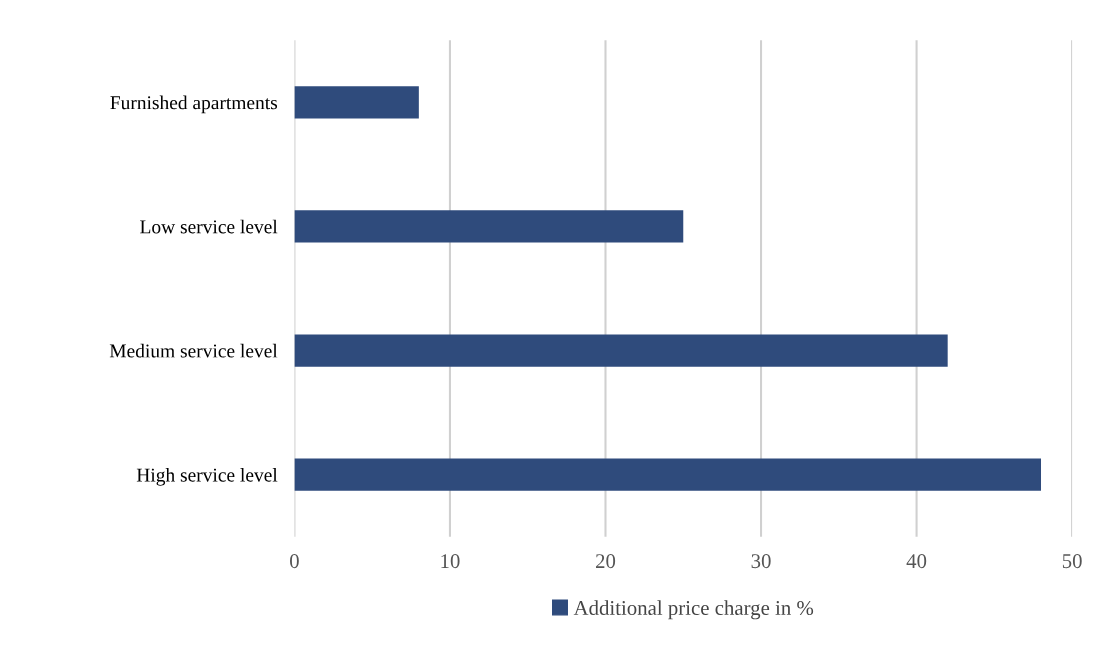 The height and width of the screenshot is (671, 1111). Describe the element at coordinates (1072, 561) in the screenshot. I see `x-tick-label: 50` at that location.